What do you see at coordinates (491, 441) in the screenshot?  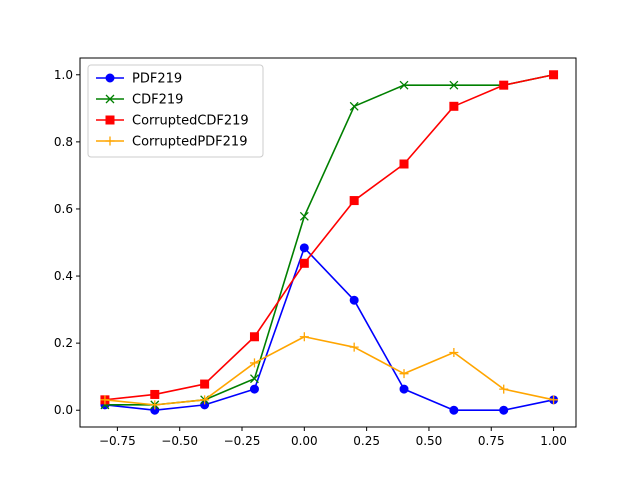 I see `x-tick-label: 0.75` at bounding box center [491, 441].